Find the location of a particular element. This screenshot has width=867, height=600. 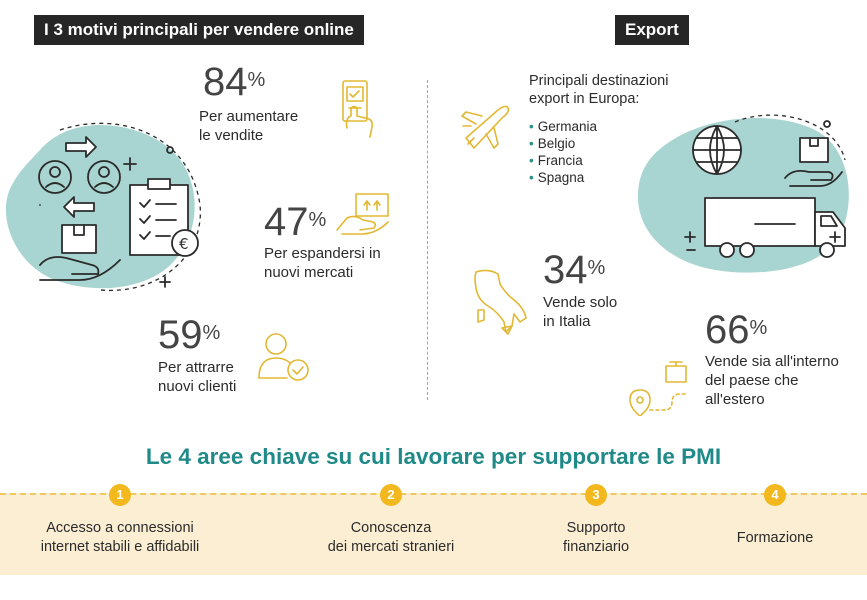

stat-label: Per aumentare le vendite is located at coordinates (249, 126).